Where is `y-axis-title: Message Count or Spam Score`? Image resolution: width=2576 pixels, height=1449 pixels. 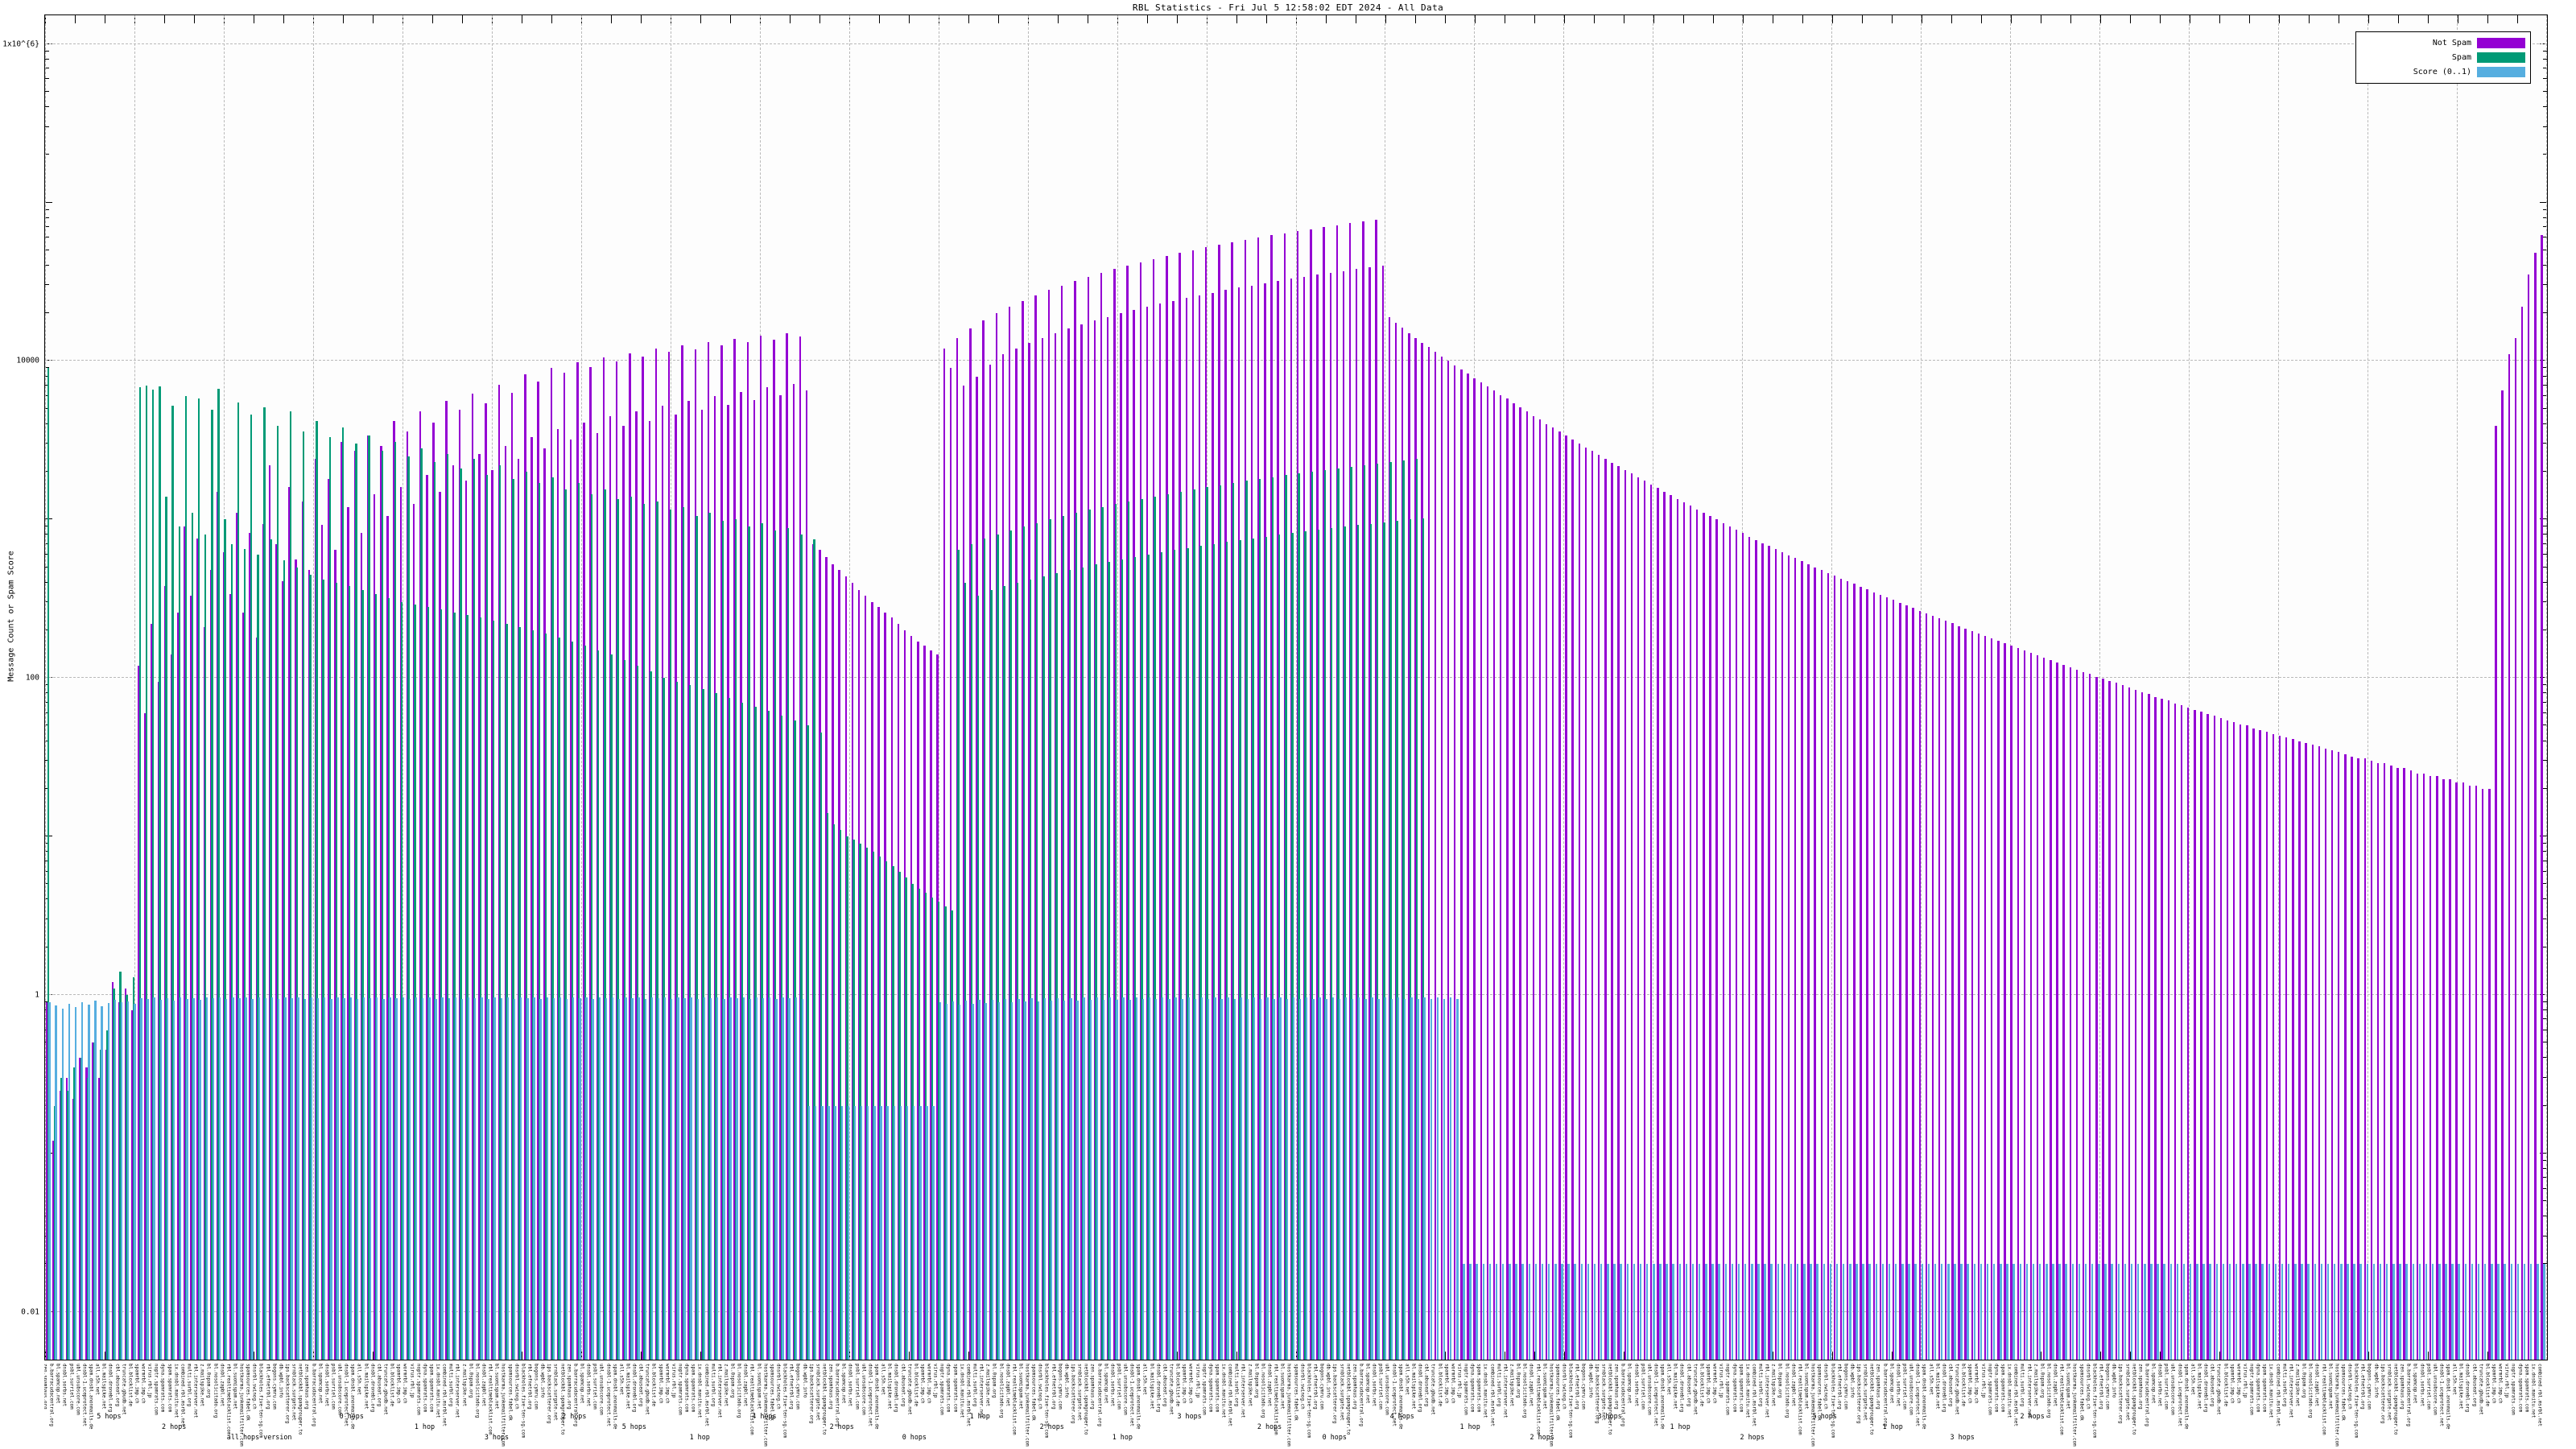 y-axis-title: Message Count or Spam Score is located at coordinates (11, 616).